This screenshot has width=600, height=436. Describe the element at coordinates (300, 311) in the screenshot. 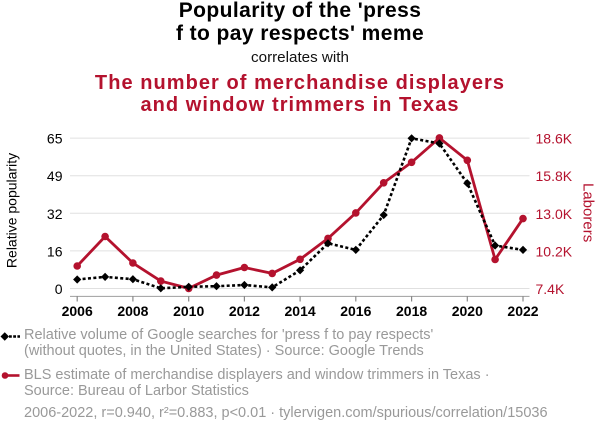

I see `svg-text: 2014` at that location.